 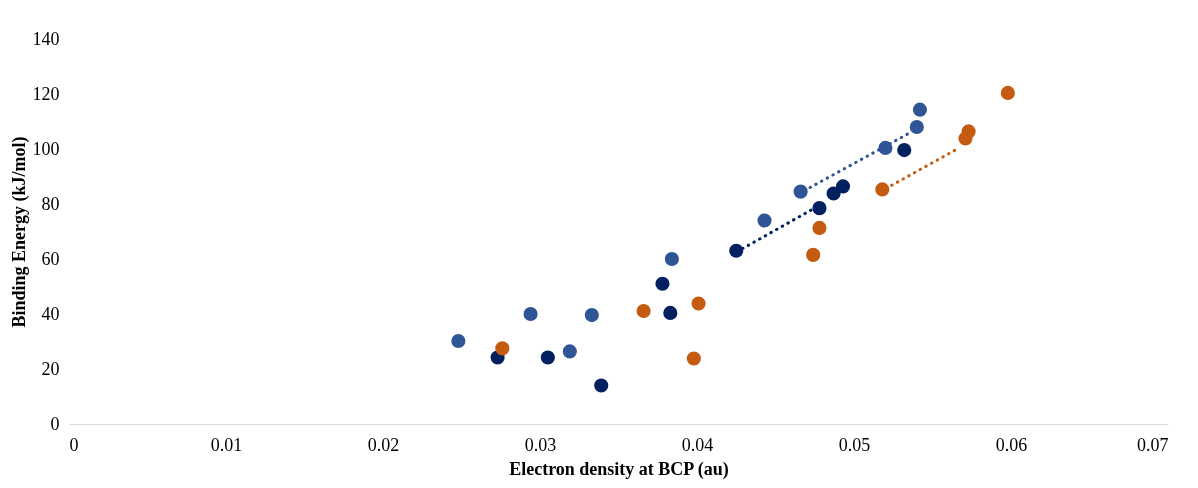 What do you see at coordinates (1153, 444) in the screenshot?
I see `x-tick-label: 0.07` at bounding box center [1153, 444].